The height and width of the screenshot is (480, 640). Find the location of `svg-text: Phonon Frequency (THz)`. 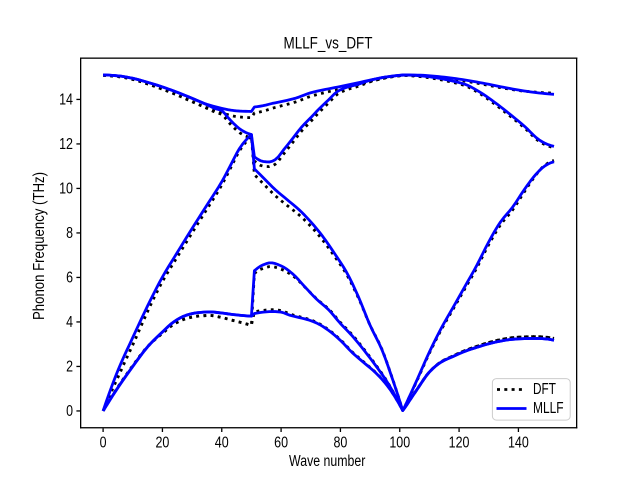

svg-text: Phonon Frequency (THz) is located at coordinates (39, 246).